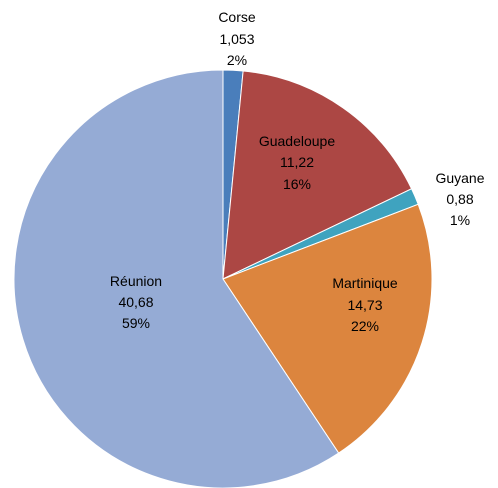 Image resolution: width=498 pixels, height=488 pixels. I want to click on label-guyane-name: Guyane, so click(459, 178).